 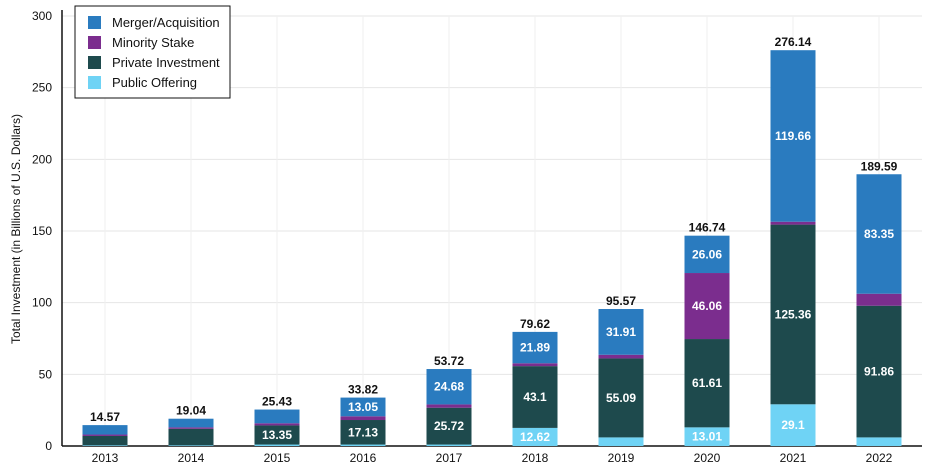 I want to click on segment-value-label: 119.66, so click(x=793, y=136).